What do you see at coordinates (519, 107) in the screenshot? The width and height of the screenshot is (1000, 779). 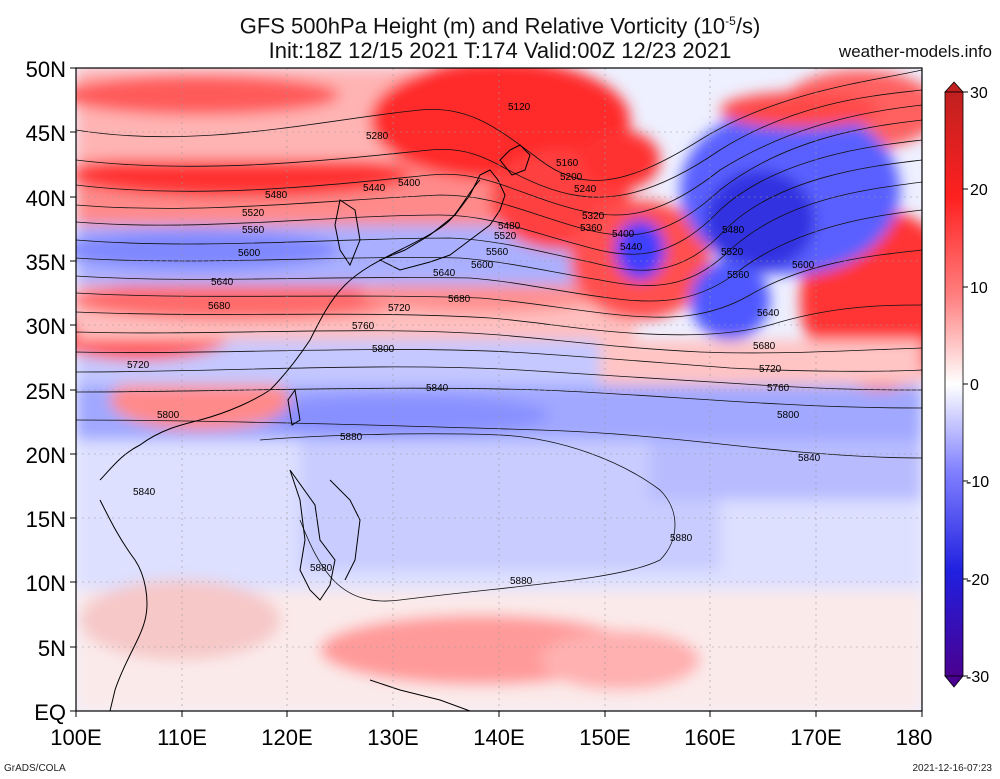 I see `contour-label: 5120` at bounding box center [519, 107].